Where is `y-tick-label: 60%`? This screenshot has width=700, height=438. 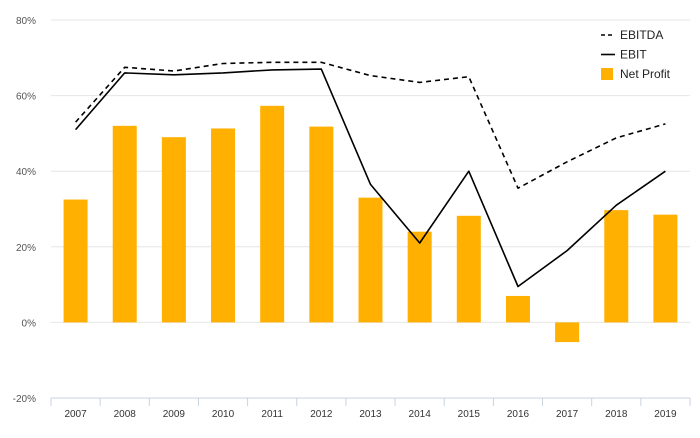
y-tick-label: 60% is located at coordinates (26, 97).